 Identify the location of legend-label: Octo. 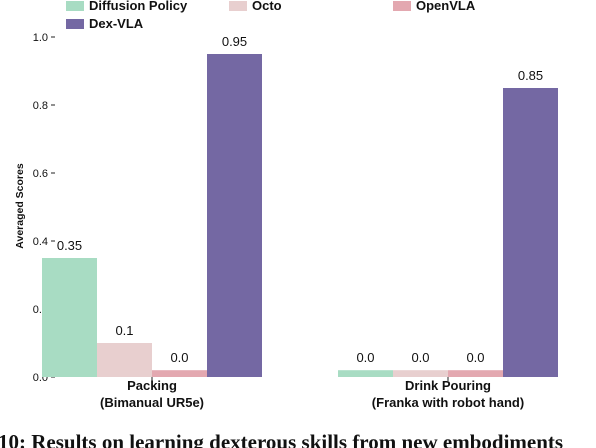
(267, 6).